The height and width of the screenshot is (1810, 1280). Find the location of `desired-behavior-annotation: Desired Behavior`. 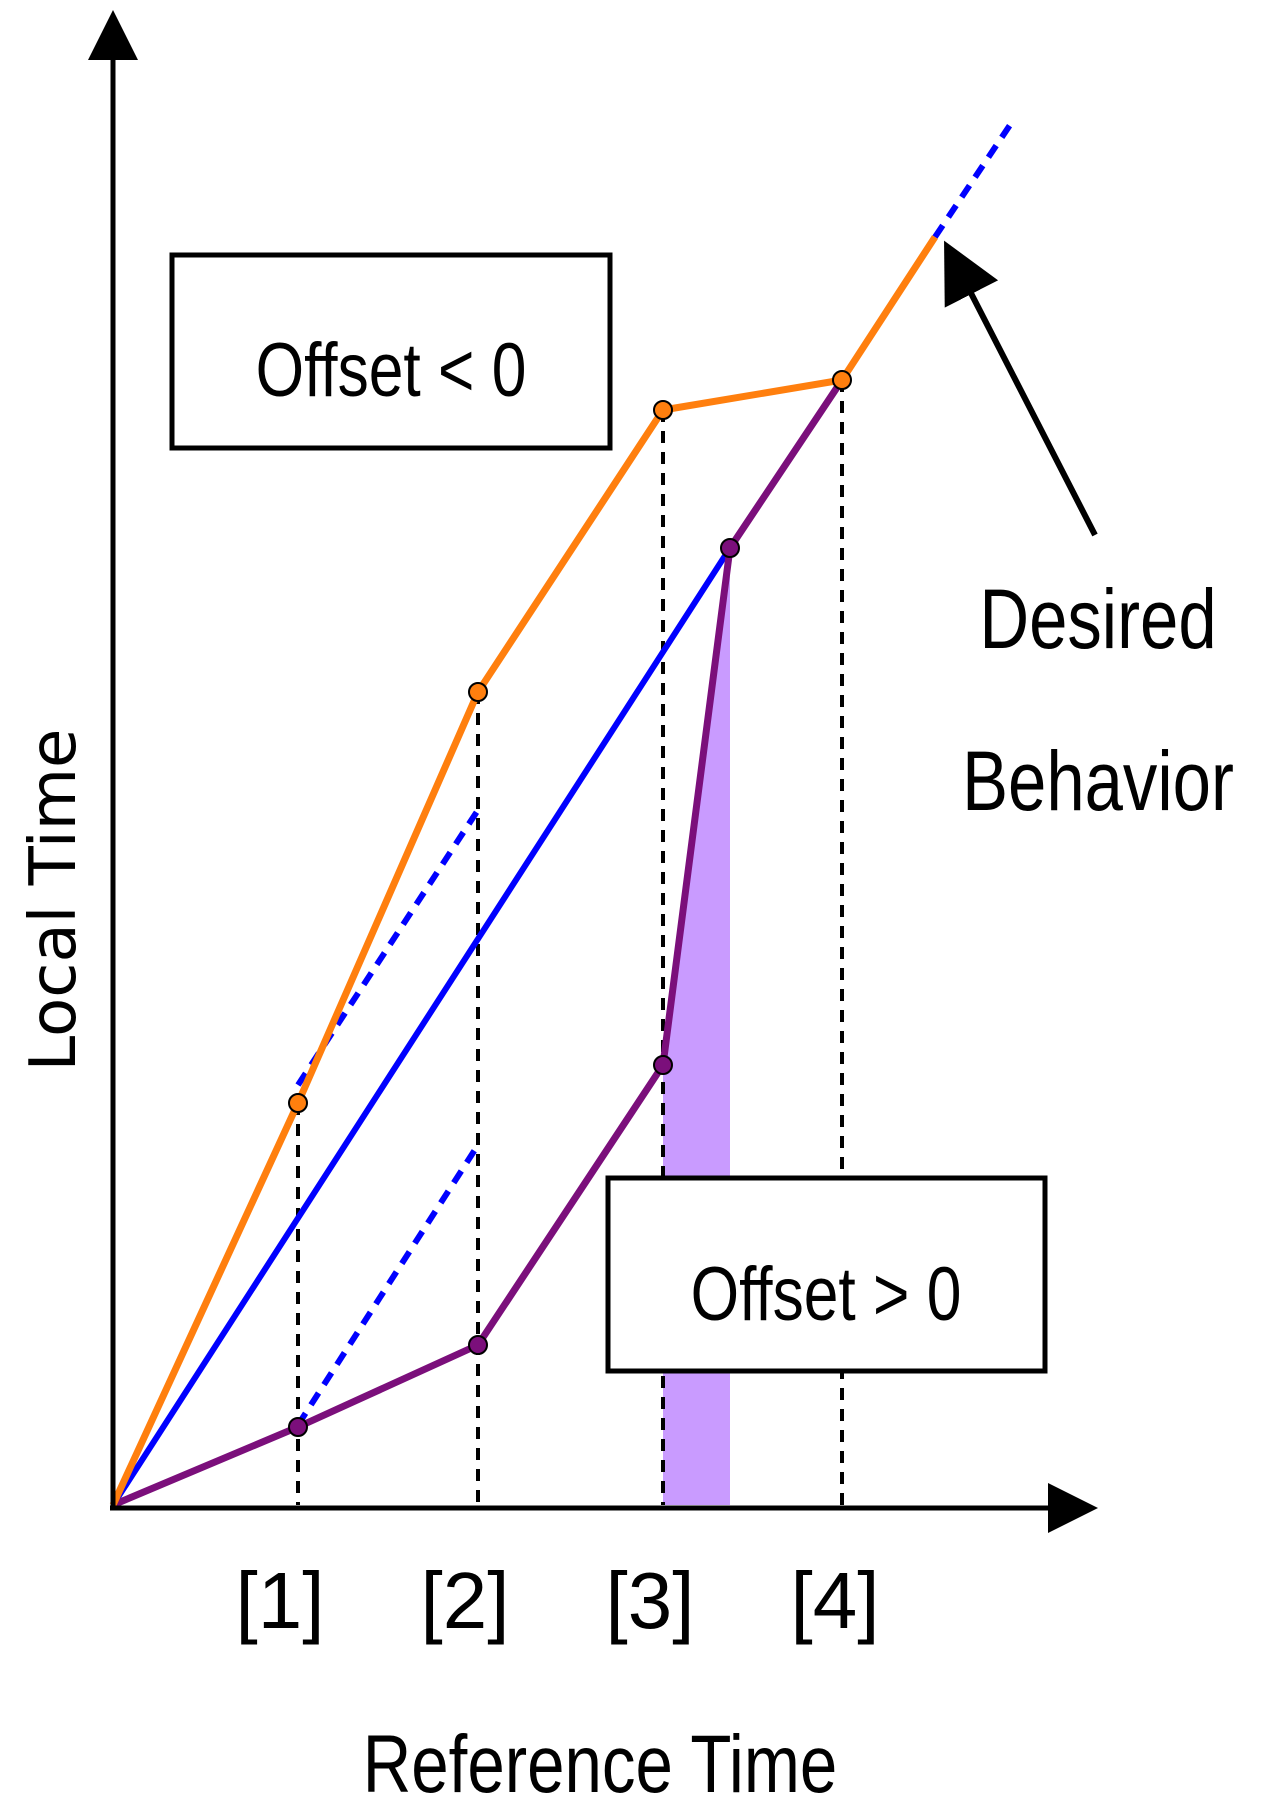

desired-behavior-annotation: Desired Behavior is located at coordinates (1089, 534).